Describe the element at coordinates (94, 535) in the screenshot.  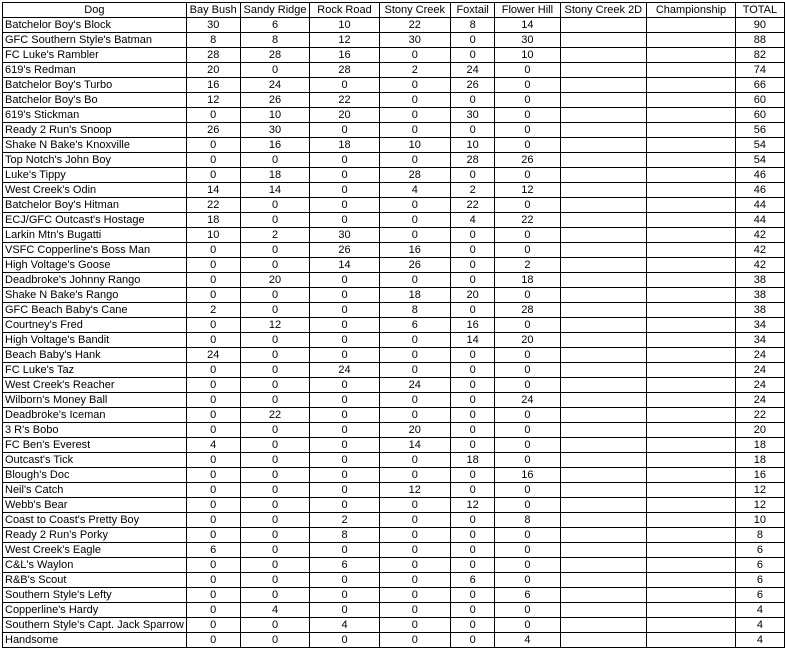
I see `dog-name: Ready 2 Run's Porky` at that location.